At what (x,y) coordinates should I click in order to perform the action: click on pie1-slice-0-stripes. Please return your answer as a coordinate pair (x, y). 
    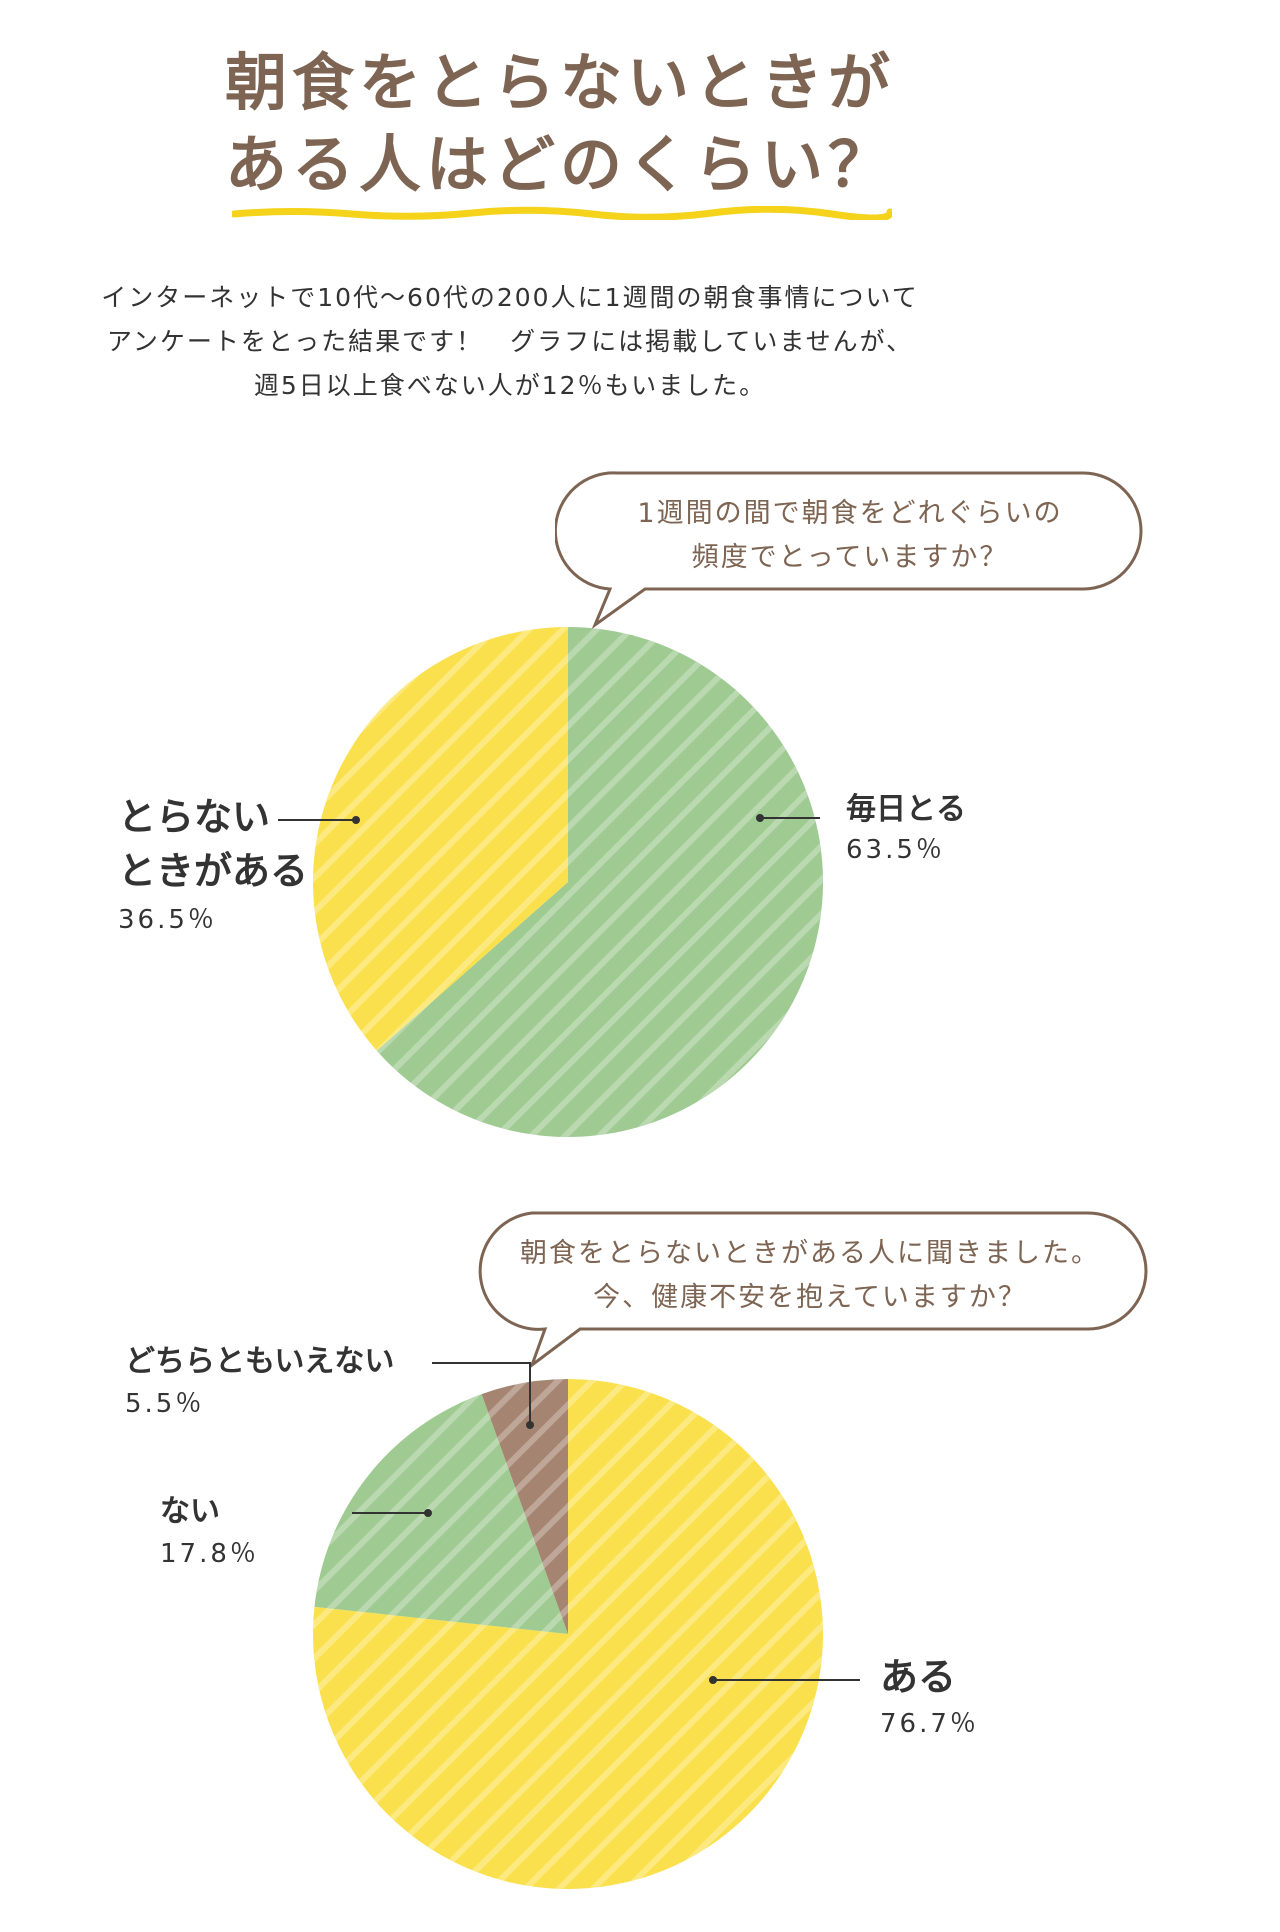
    Looking at the image, I should click on (599, 882).